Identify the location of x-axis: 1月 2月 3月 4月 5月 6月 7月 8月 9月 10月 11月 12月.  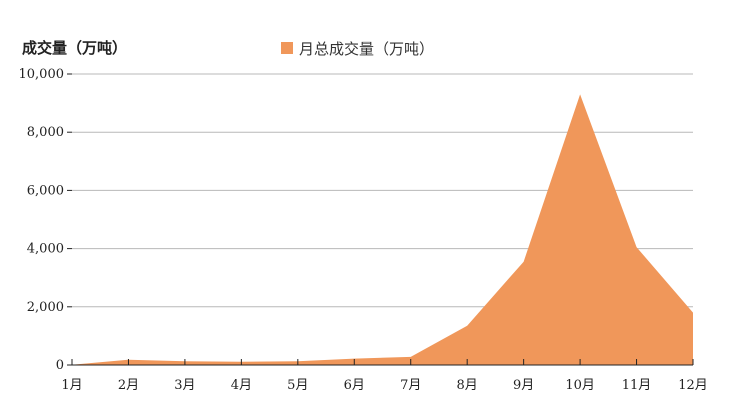
(384, 376).